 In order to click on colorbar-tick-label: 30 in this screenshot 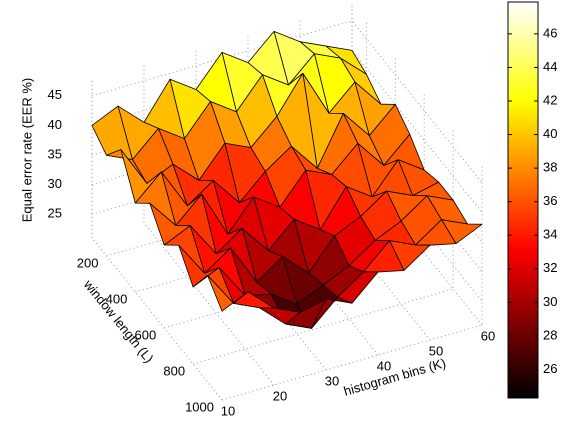, I will do `click(550, 301)`.